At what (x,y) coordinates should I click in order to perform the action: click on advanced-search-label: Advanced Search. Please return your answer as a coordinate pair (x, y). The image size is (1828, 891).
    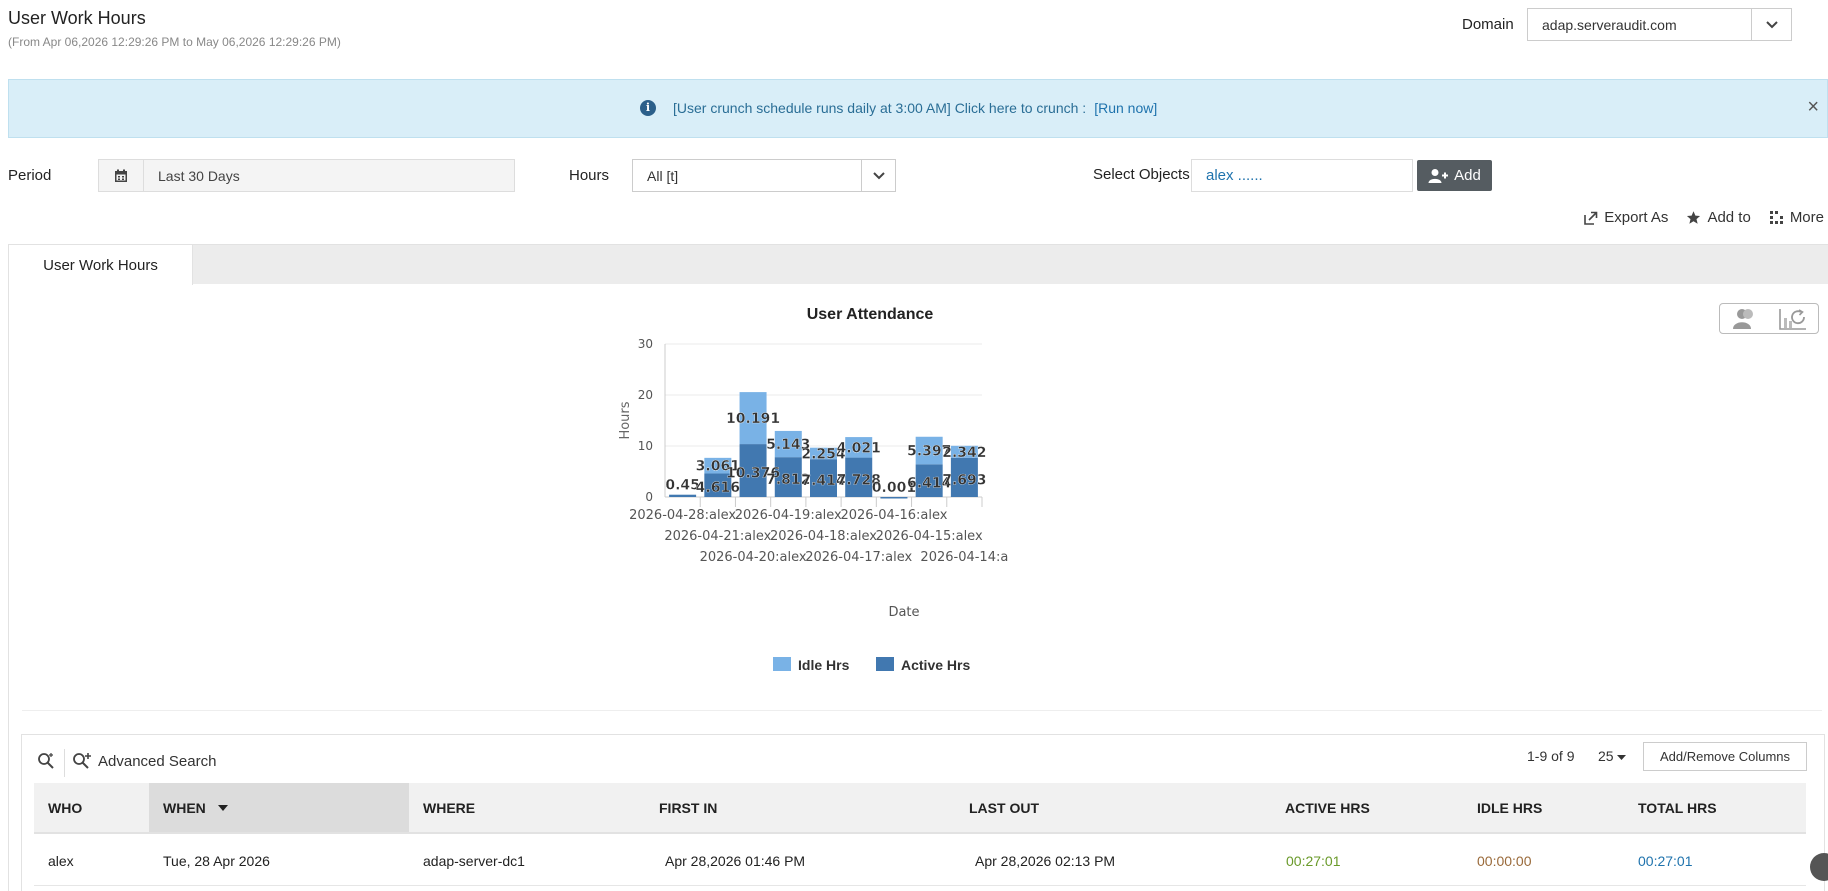
    Looking at the image, I should click on (157, 761).